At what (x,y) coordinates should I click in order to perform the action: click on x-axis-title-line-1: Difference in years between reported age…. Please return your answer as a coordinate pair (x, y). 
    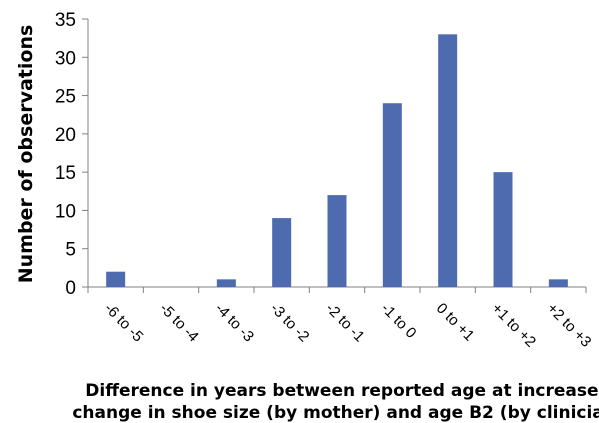
    Looking at the image, I should click on (342, 391).